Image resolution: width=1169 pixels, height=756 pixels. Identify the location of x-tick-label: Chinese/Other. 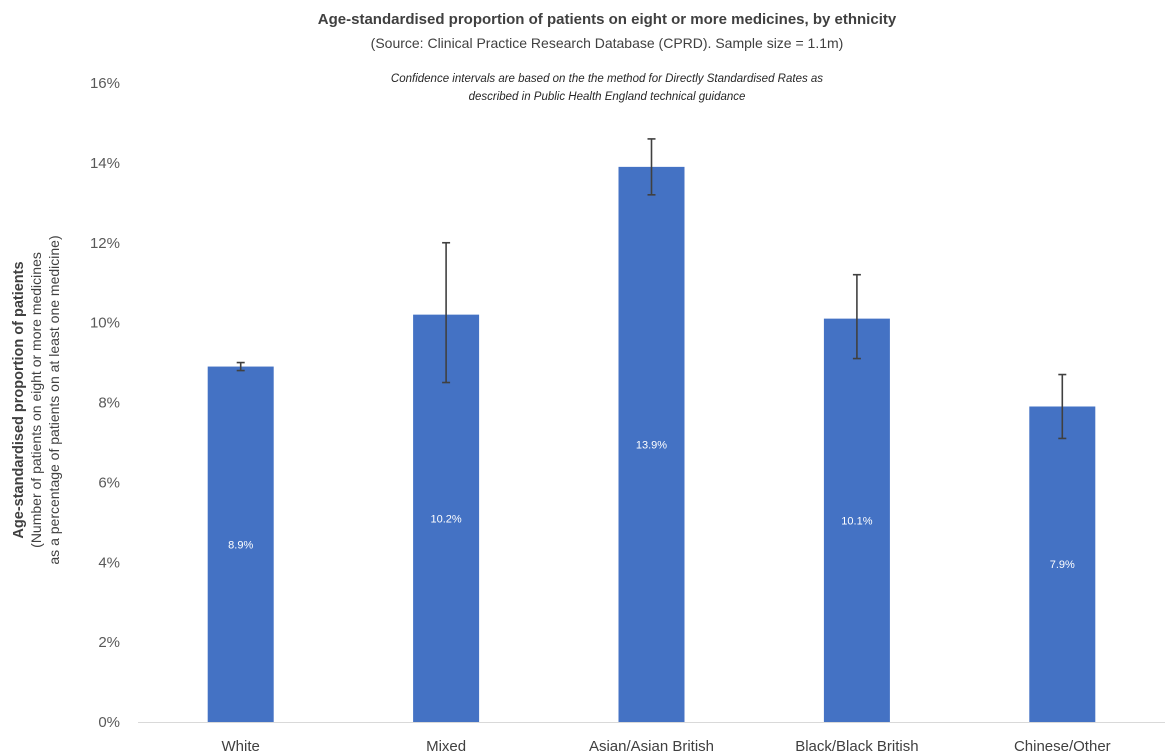
(1062, 746).